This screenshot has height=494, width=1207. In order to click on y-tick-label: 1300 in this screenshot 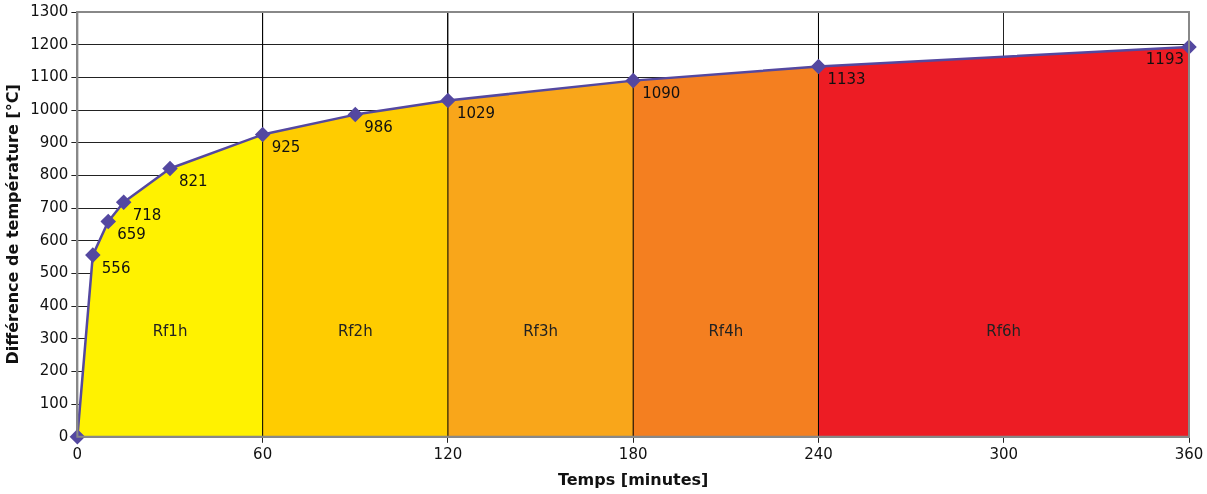, I will do `click(49, 10)`.